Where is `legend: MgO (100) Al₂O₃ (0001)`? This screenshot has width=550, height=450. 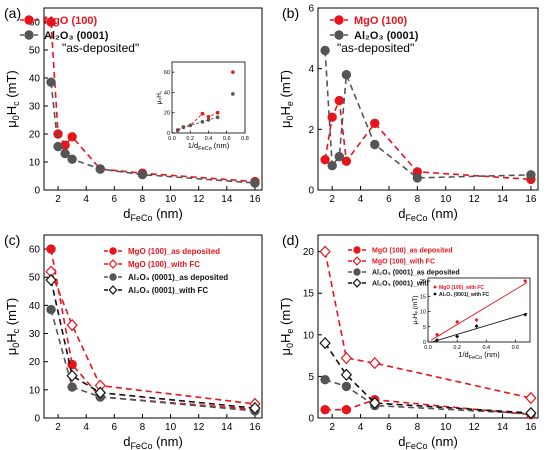
legend: MgO (100) Al₂O₃ (0001) is located at coordinates (374, 28).